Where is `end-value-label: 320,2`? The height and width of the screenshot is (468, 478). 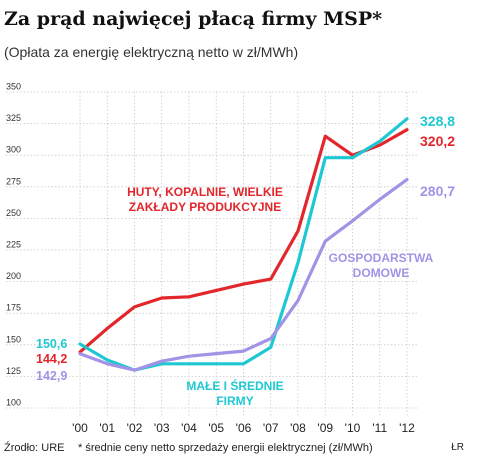
end-value-label: 320,2 is located at coordinates (437, 141).